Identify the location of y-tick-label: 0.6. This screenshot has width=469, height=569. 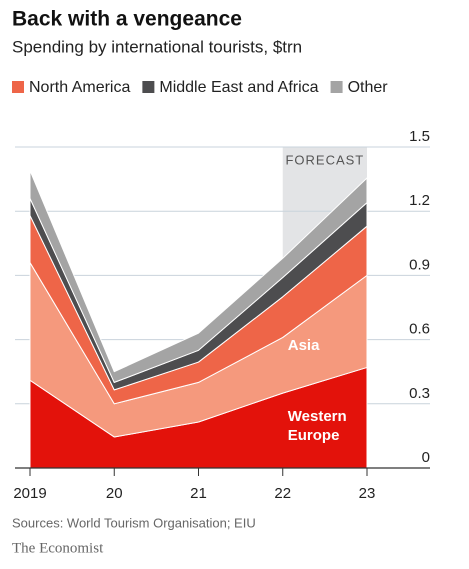
(419, 329).